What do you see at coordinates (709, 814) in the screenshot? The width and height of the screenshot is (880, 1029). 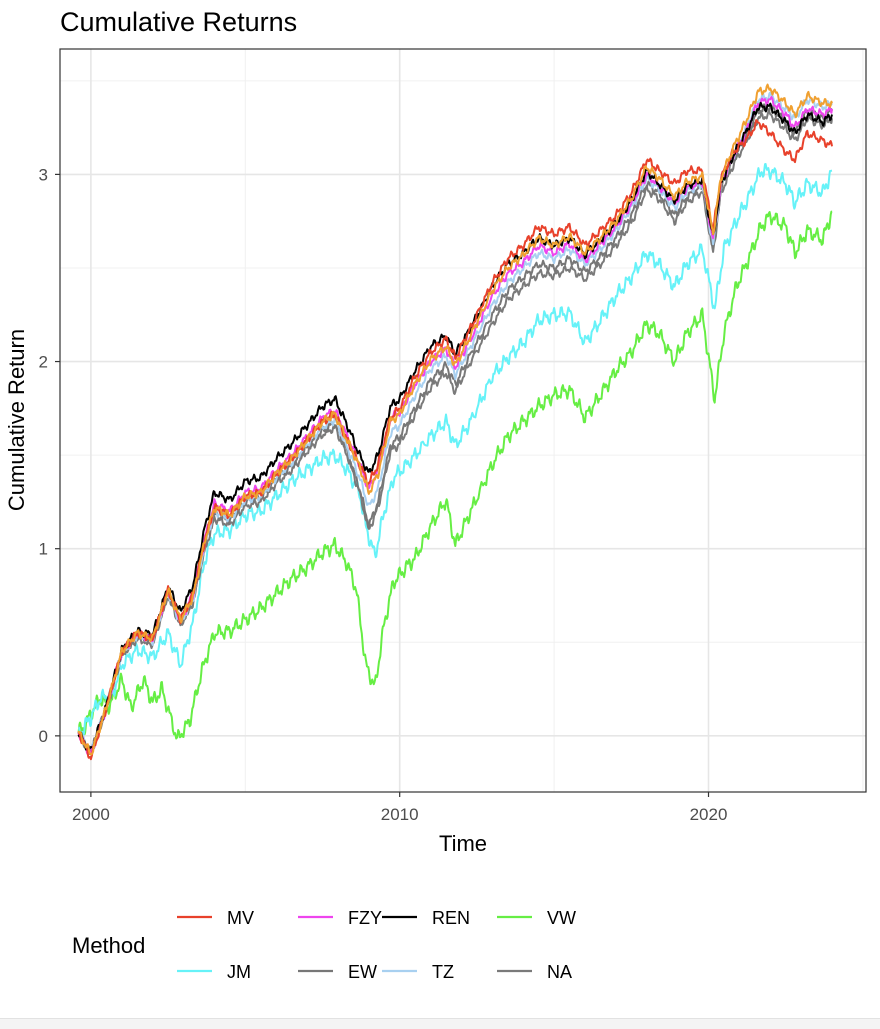 I see `x-tick-label: 2020` at bounding box center [709, 814].